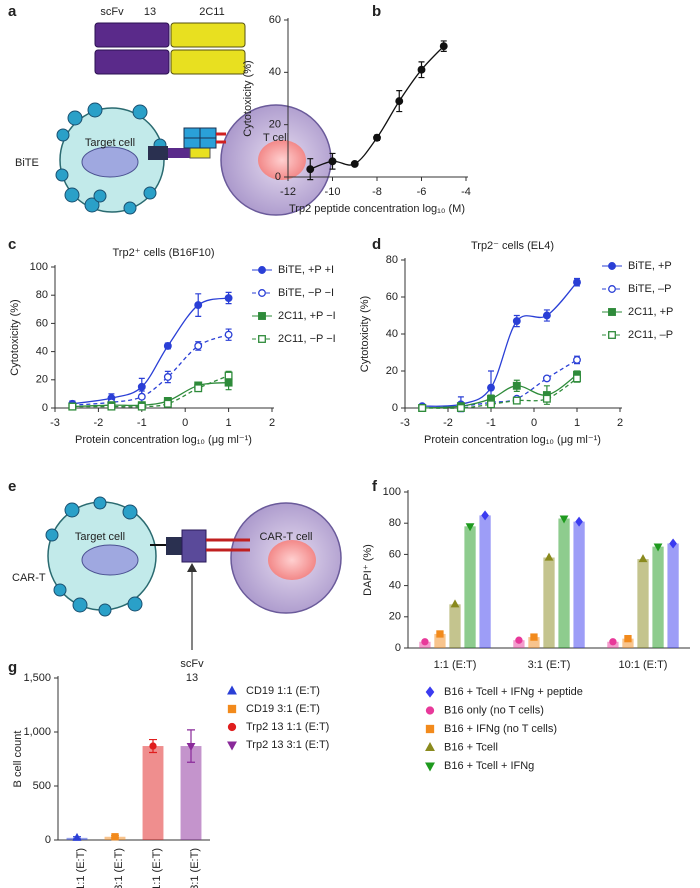 The image size is (700, 888). I want to click on legend-label: CD19 1:1 (E:T), so click(283, 691).